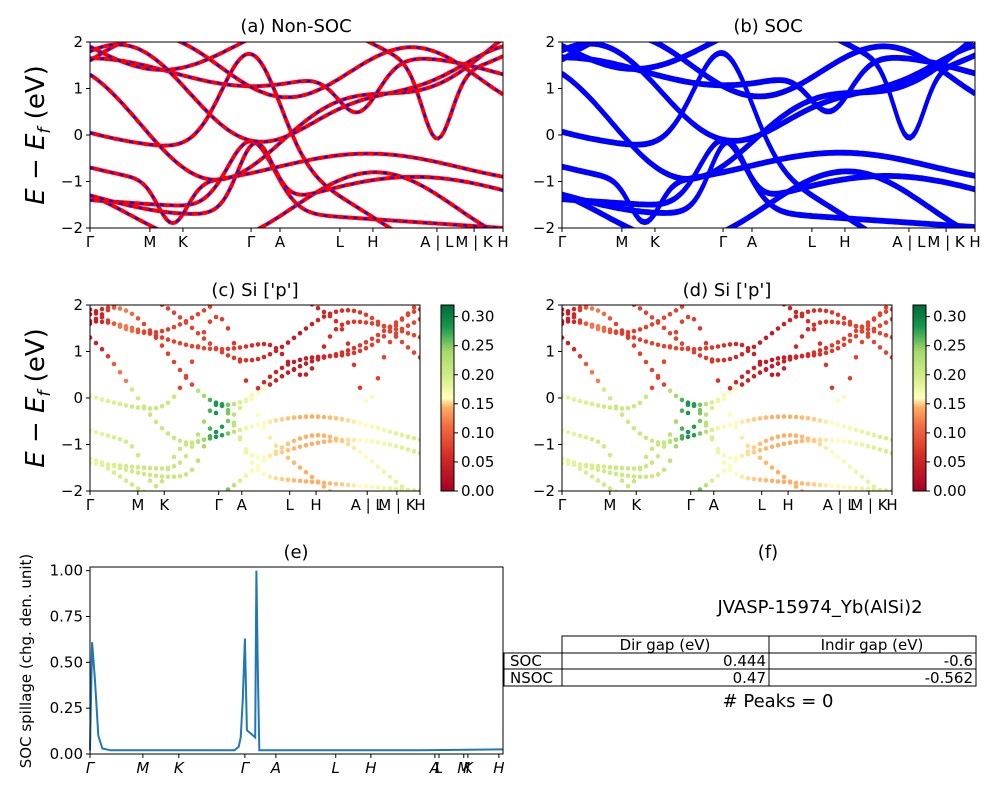 The width and height of the screenshot is (1000, 800). What do you see at coordinates (368, 505) in the screenshot?
I see `xtick-label: A | L` at bounding box center [368, 505].